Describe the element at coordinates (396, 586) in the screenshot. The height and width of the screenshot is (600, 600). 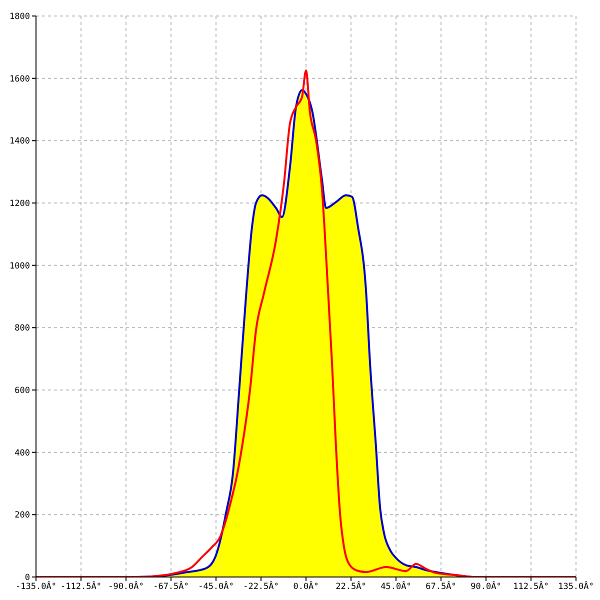
I see `x-tick-label: 45.0Â°` at that location.